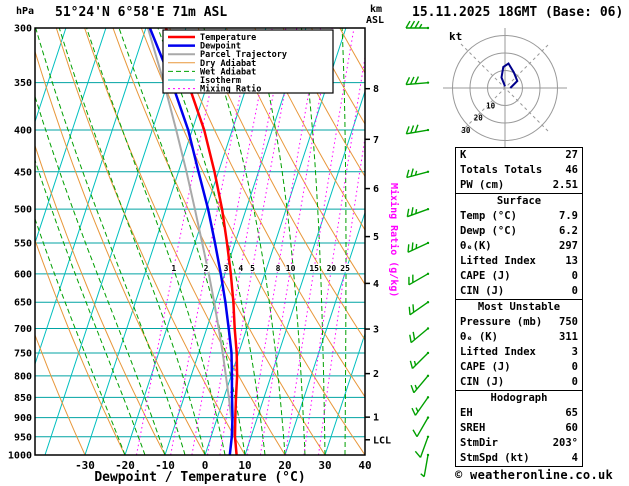 The height and width of the screenshot is (486, 629). I want to click on legend-item-label: Isotherm, so click(220, 81).